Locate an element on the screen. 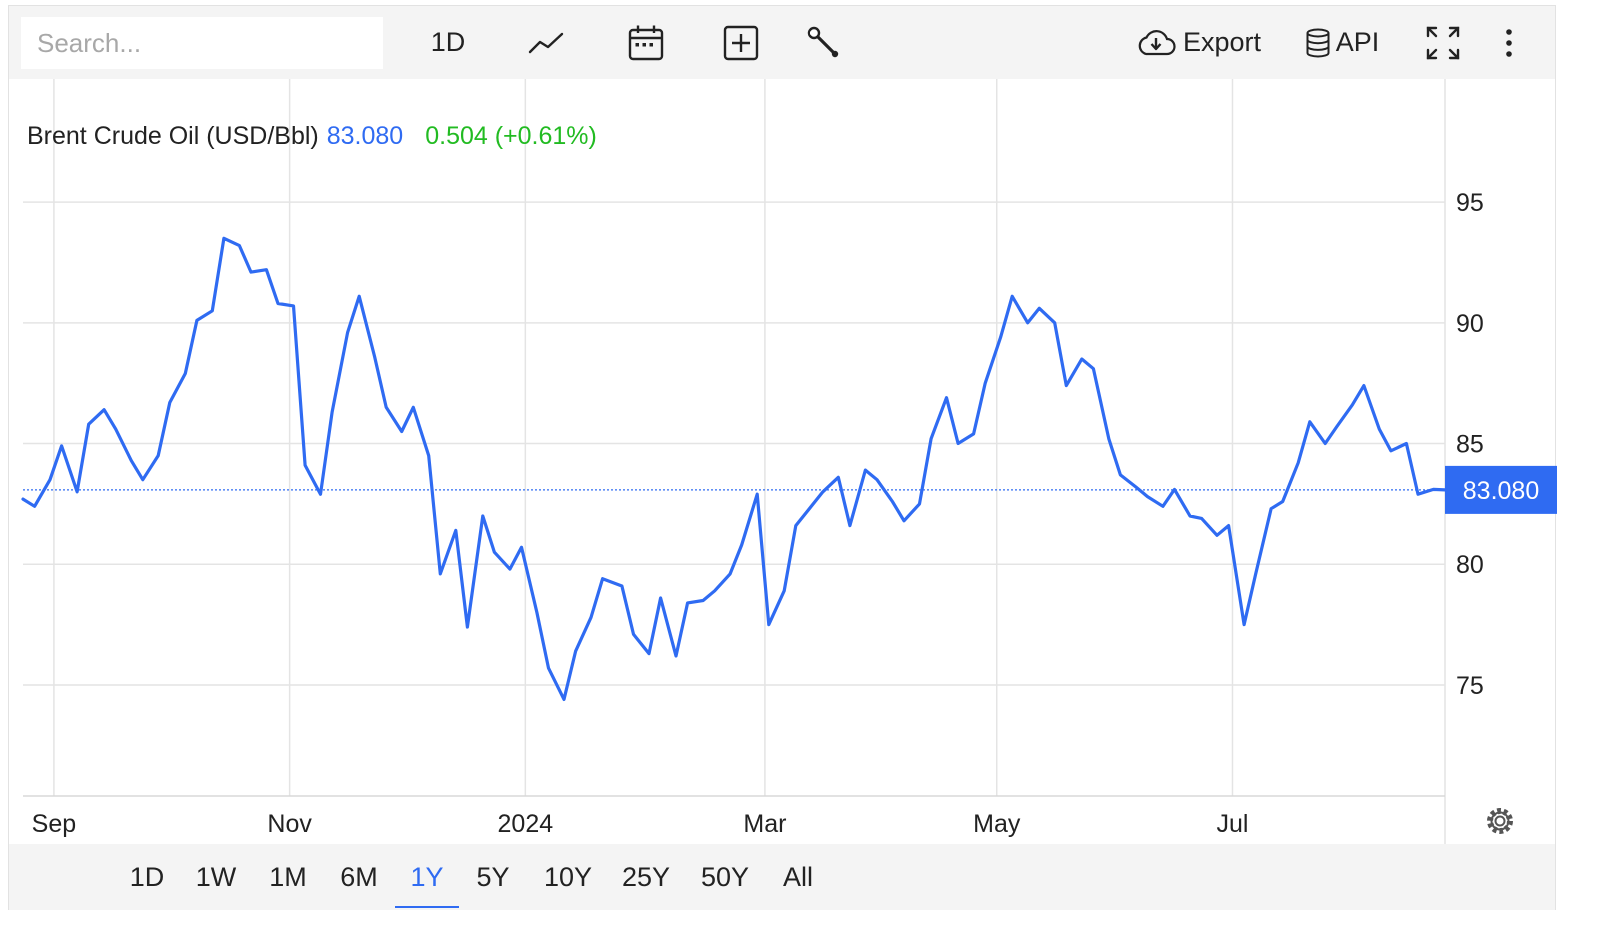 The height and width of the screenshot is (933, 1600). settings-tools-button is located at coordinates (824, 42).